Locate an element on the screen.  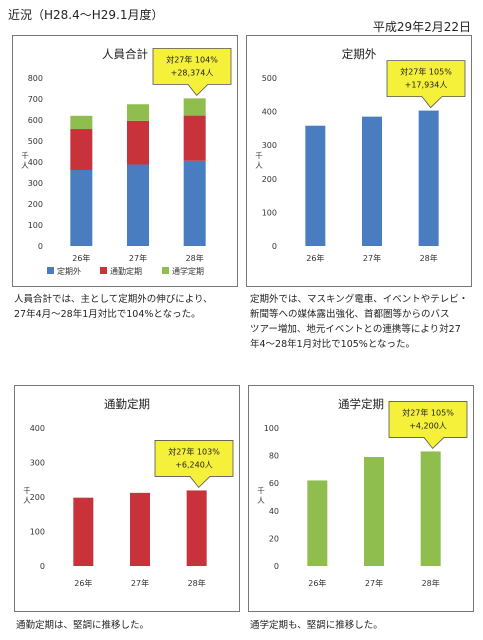
chart-title: 定期外 is located at coordinates (359, 54).